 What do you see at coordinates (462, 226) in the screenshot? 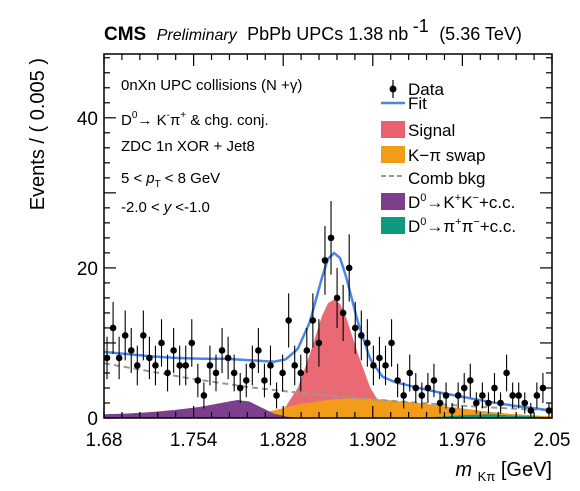
I see `legend-label-pipi: D0→π+π−+c.c.` at bounding box center [462, 226].